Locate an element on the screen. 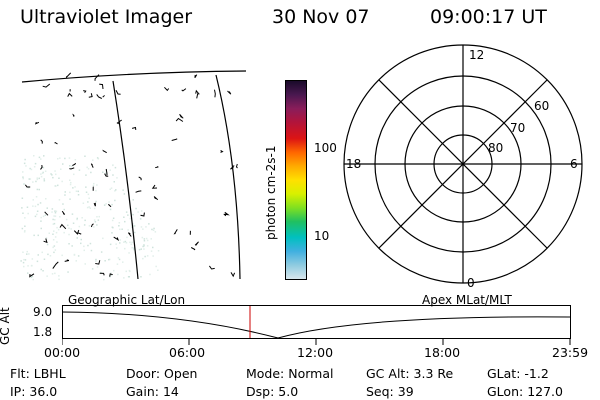  mlt-label-0: 0 is located at coordinates (471, 283).